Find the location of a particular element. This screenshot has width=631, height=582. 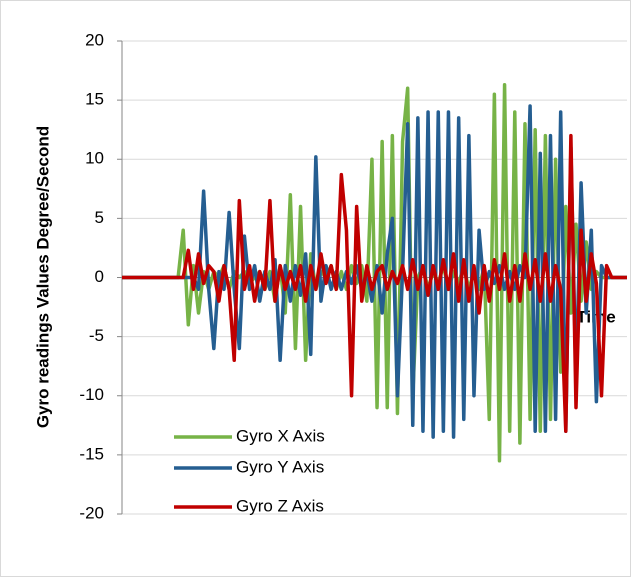

y-tick-label: 15 is located at coordinates (94, 99).